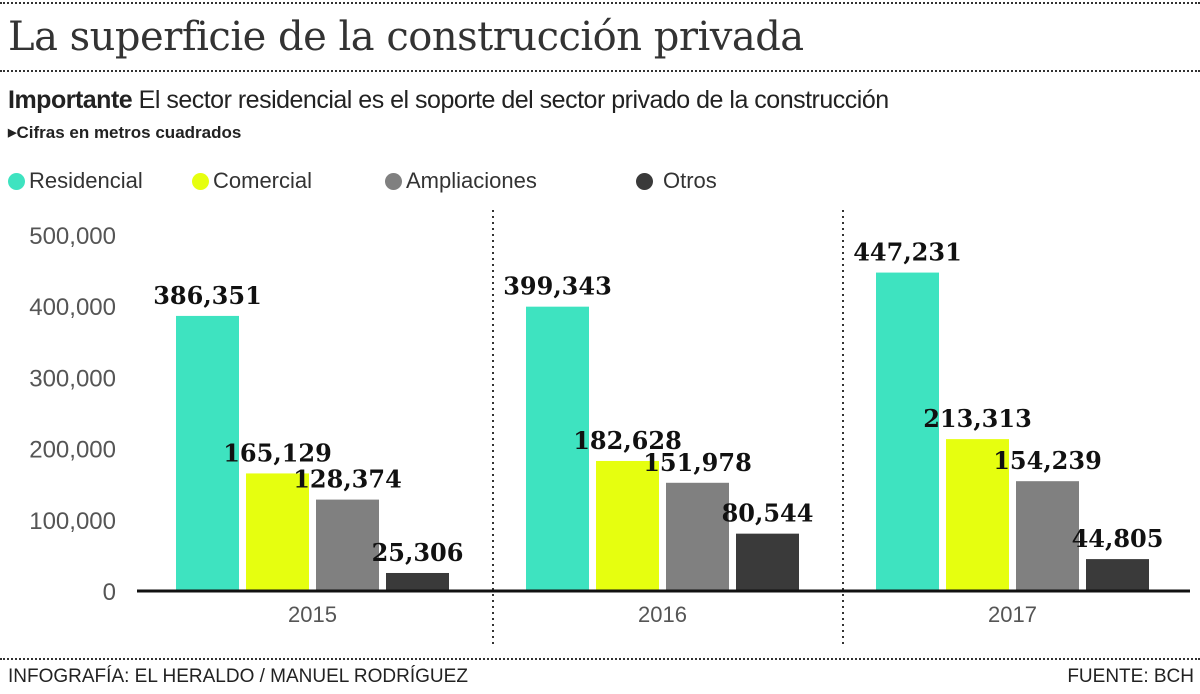 The width and height of the screenshot is (1200, 694). Describe the element at coordinates (129, 132) in the screenshot. I see `units-note-text: Cifras en metros cuadrados` at that location.